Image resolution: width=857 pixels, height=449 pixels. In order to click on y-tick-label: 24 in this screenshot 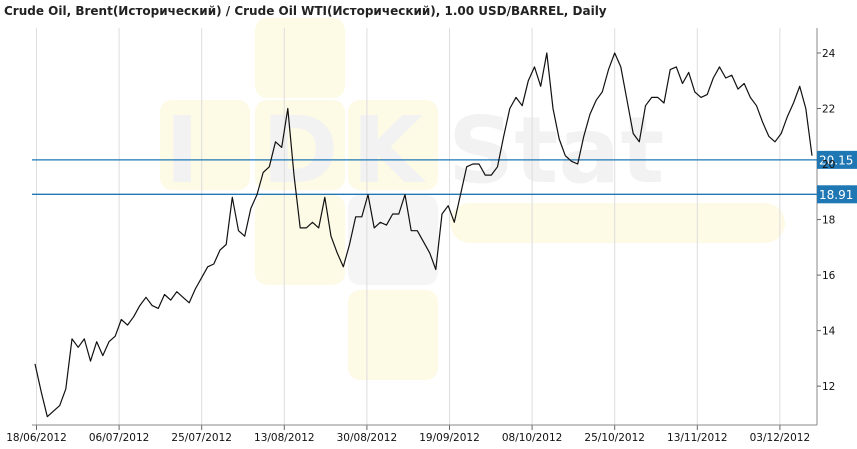, I will do `click(829, 54)`.